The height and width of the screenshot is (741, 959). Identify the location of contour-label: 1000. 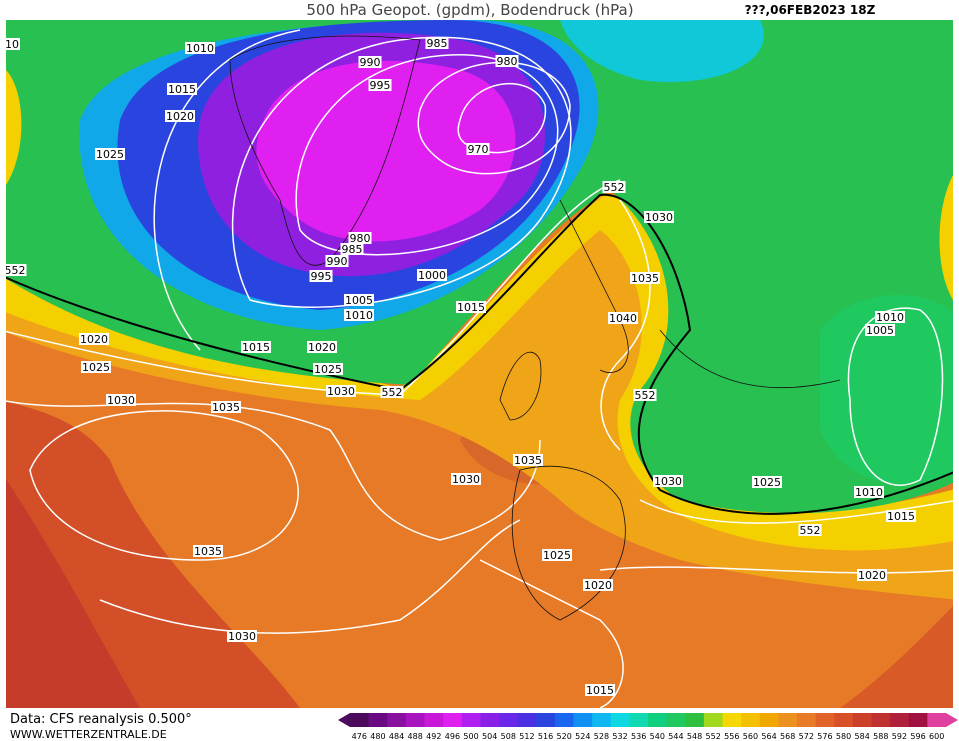
(432, 275).